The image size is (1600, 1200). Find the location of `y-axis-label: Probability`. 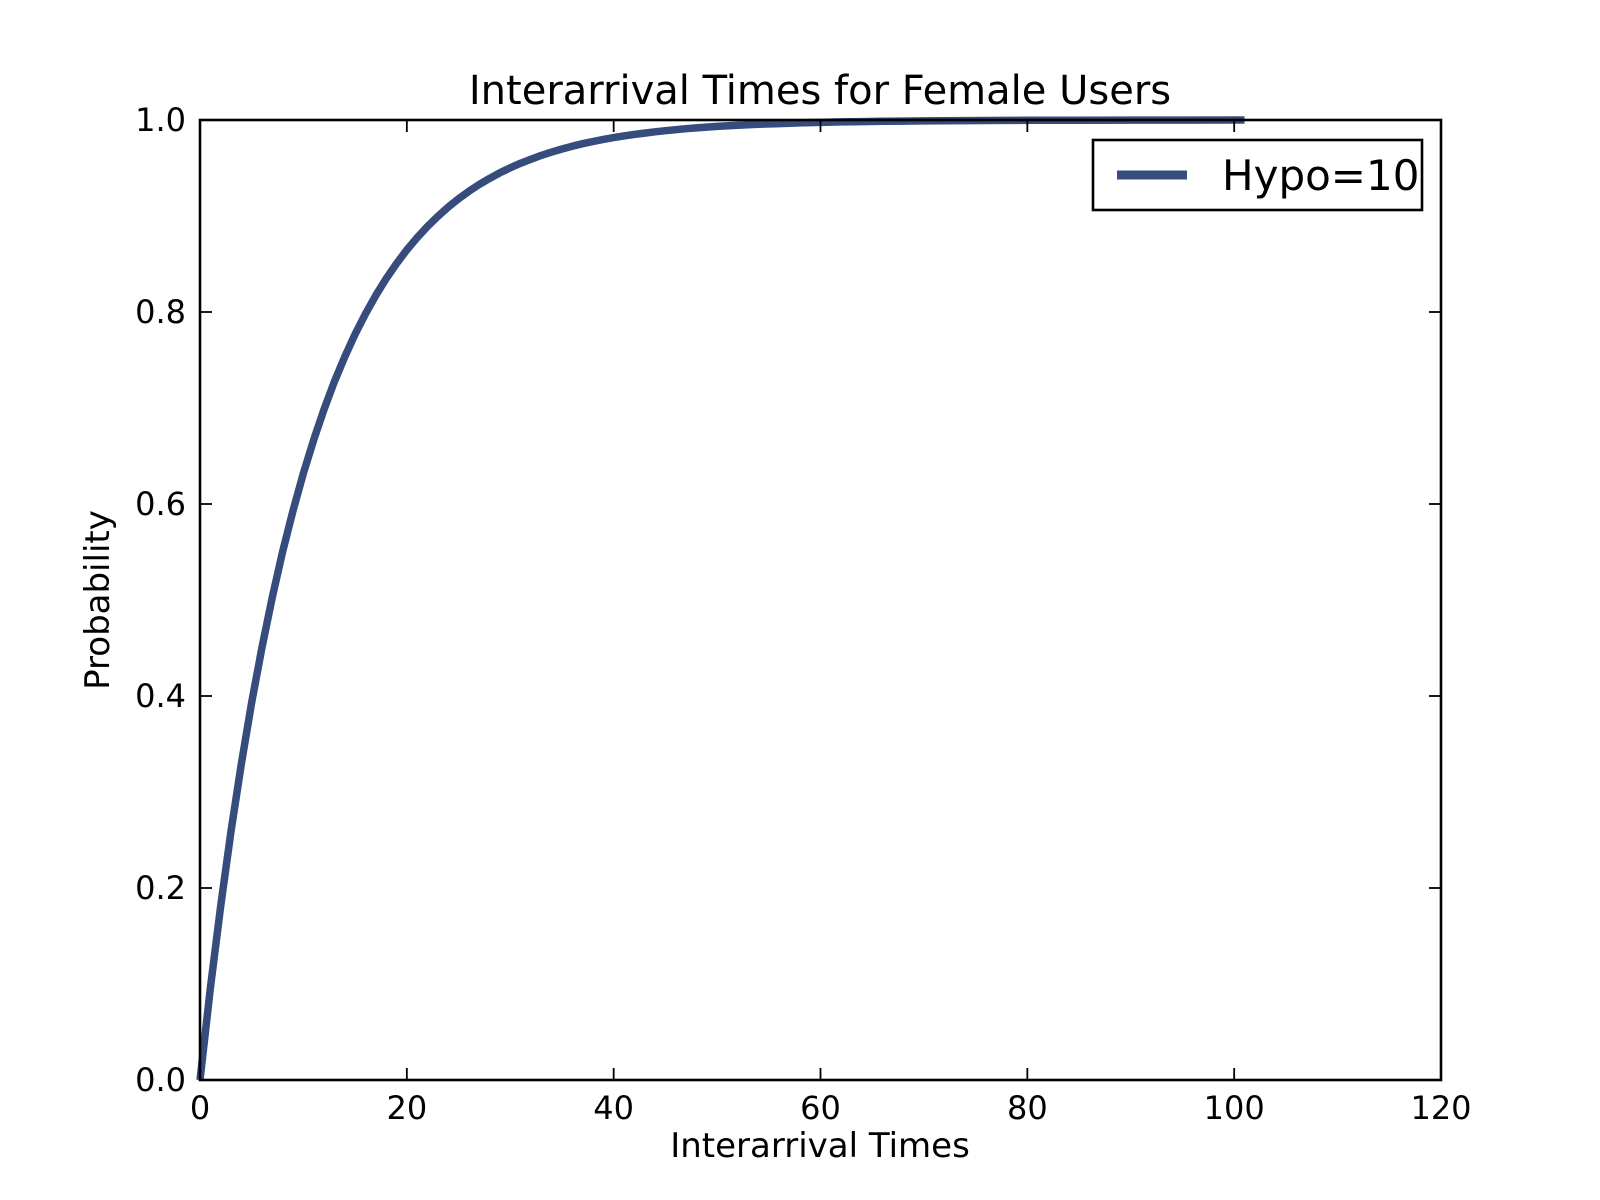

y-axis-label: Probability is located at coordinates (98, 600).